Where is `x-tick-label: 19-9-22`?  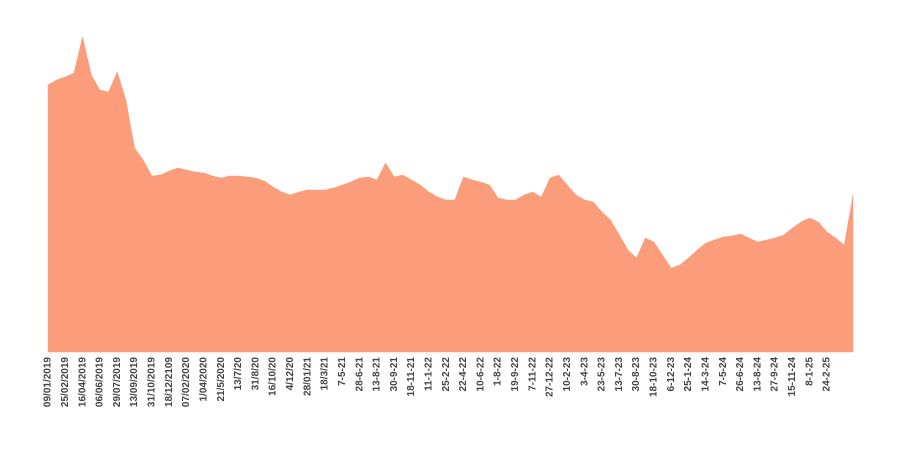
x-tick-label: 19-9-22 is located at coordinates (515, 374).